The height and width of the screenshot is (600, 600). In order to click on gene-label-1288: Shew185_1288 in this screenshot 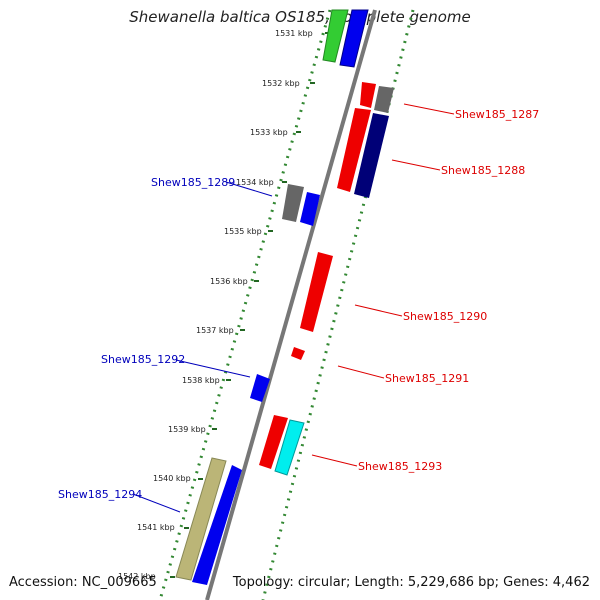, I will do `click(483, 170)`.